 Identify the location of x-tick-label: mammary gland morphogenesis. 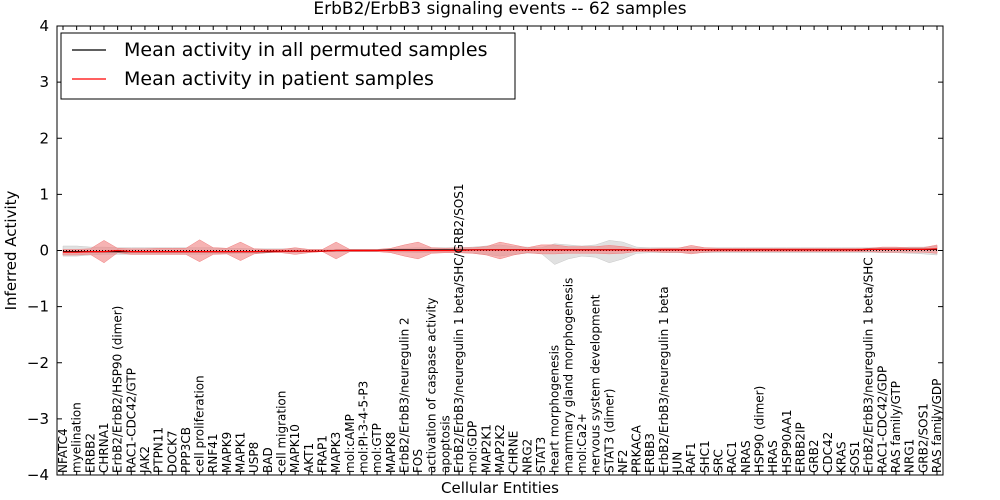
(568, 375).